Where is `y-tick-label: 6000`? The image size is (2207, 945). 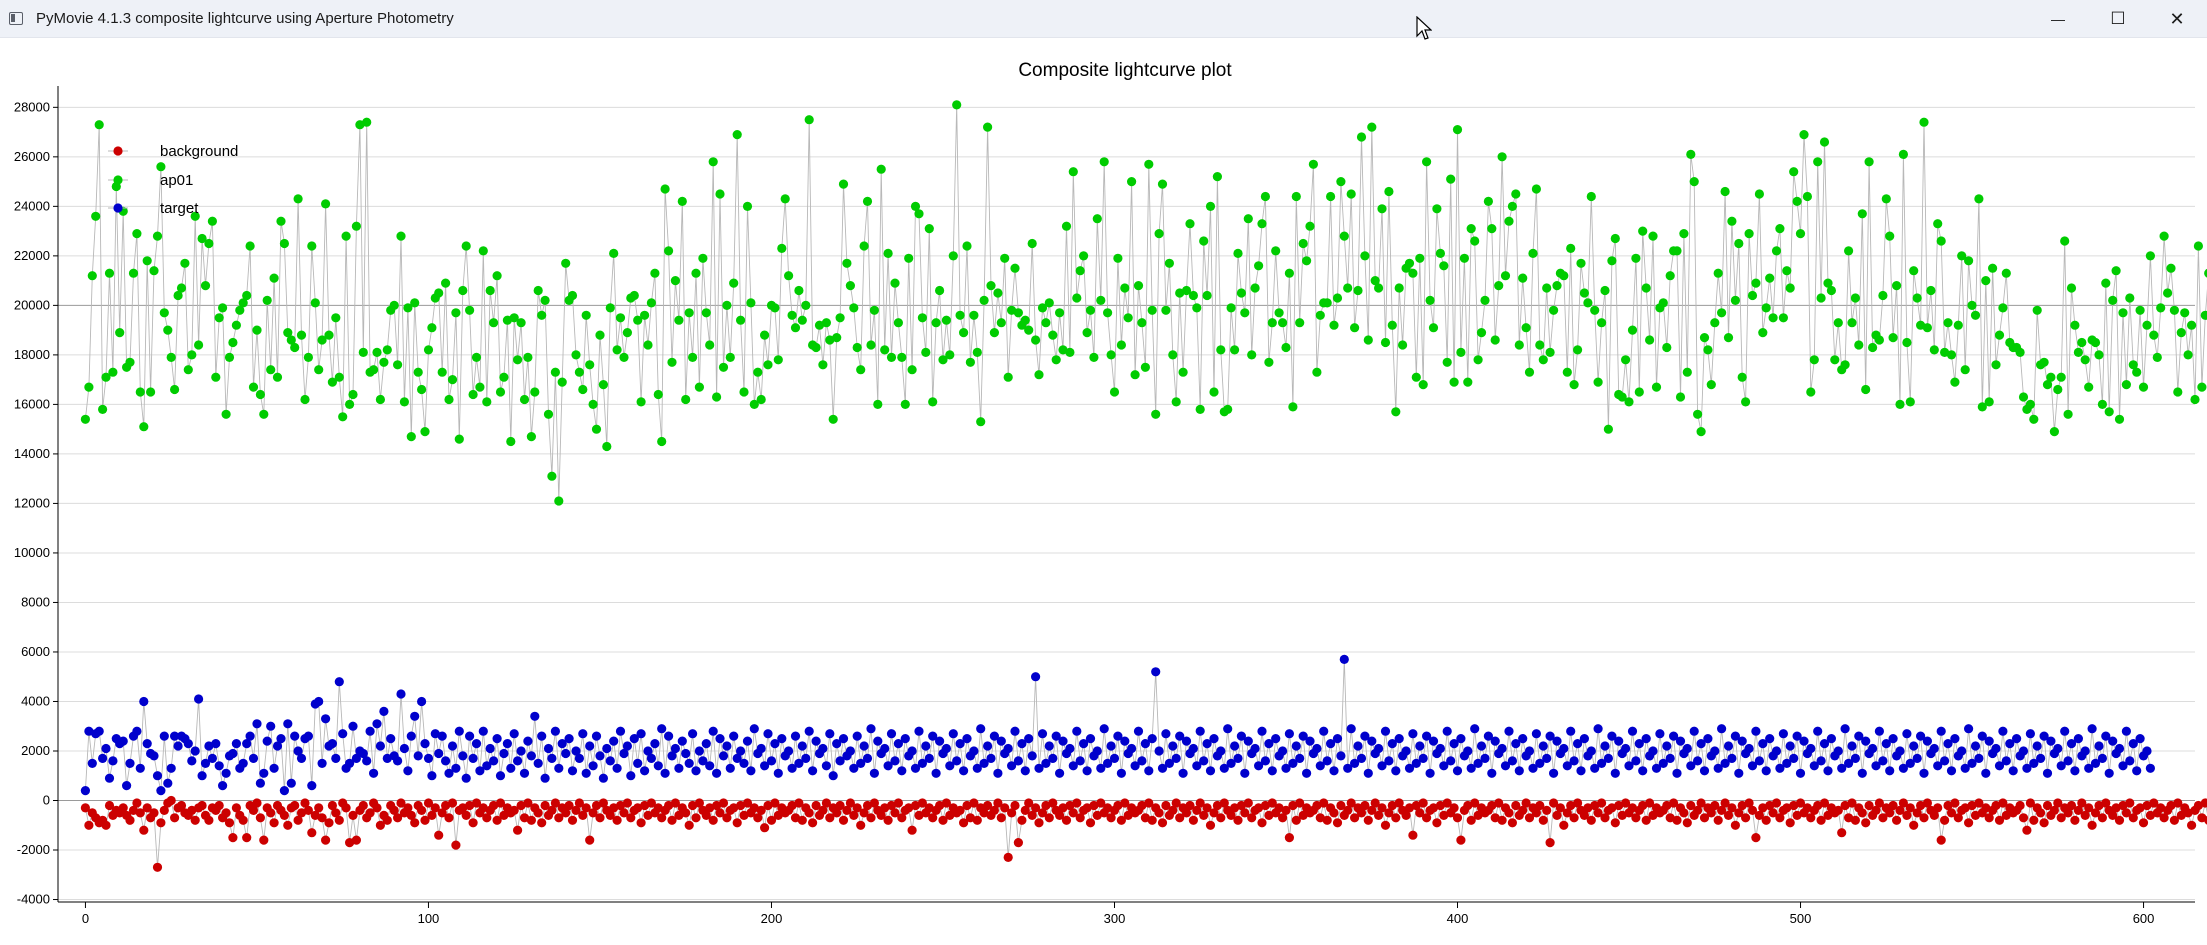
y-tick-label: 6000 is located at coordinates (35, 651).